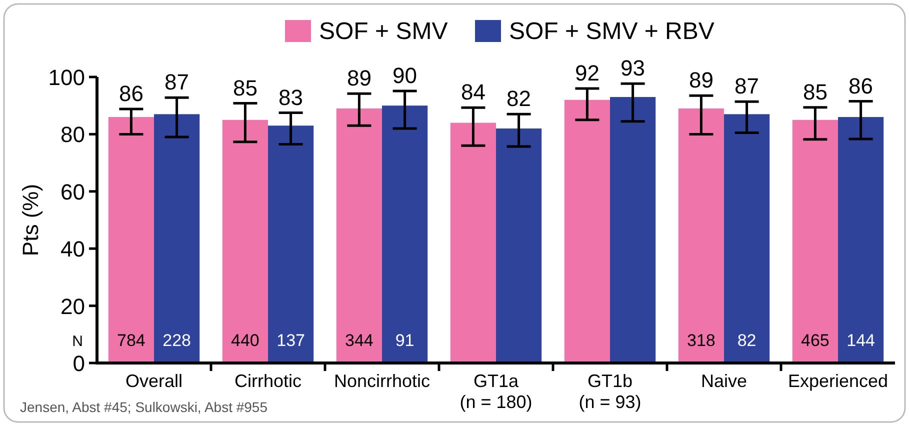 The width and height of the screenshot is (909, 426). I want to click on x-tick-label: Naive, so click(724, 381).